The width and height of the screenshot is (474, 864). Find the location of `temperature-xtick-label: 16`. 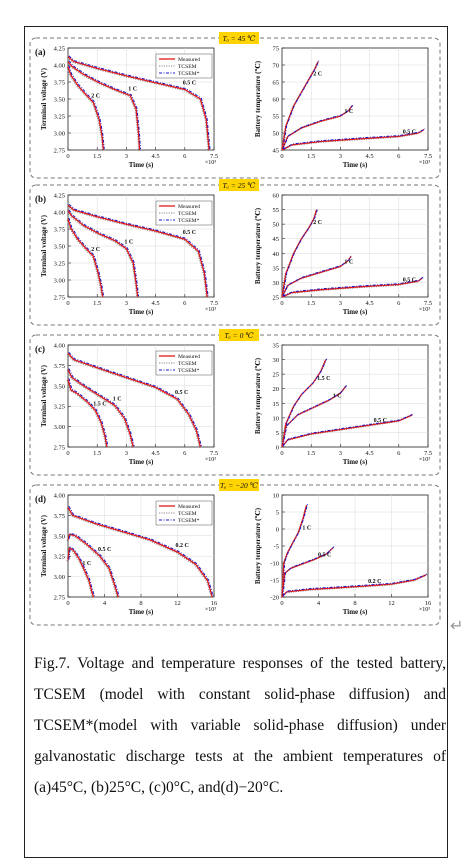

temperature-xtick-label: 16 is located at coordinates (428, 603).